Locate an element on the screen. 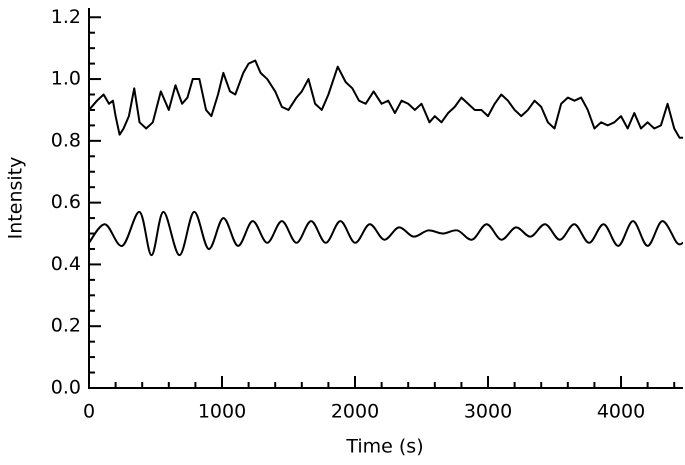 The height and width of the screenshot is (465, 685). y-tick-label: 0.6 is located at coordinates (66, 202).